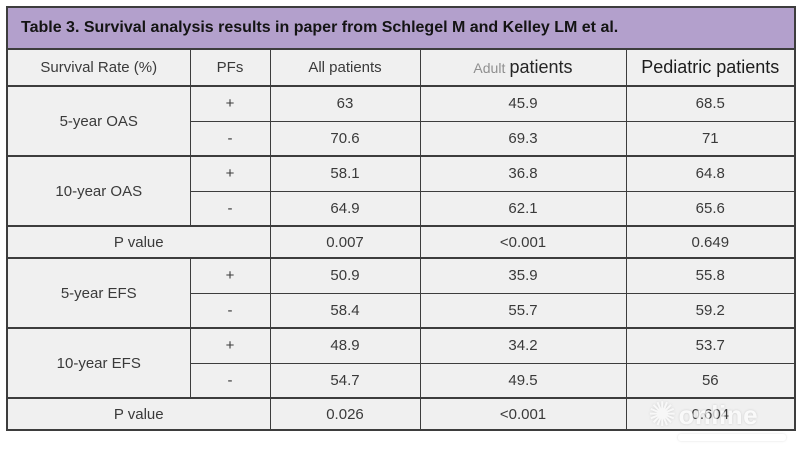  Describe the element at coordinates (345, 67) in the screenshot. I see `col-header-all-patients: All patients` at that location.